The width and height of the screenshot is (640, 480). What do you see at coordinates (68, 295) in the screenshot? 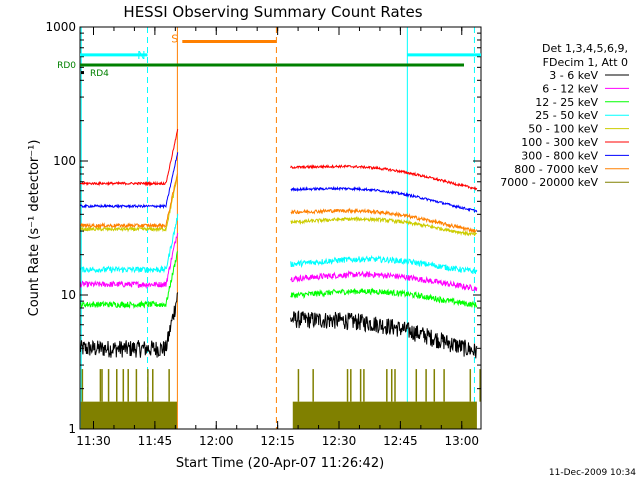
I see `y-tick-label-1: 10` at bounding box center [68, 295].